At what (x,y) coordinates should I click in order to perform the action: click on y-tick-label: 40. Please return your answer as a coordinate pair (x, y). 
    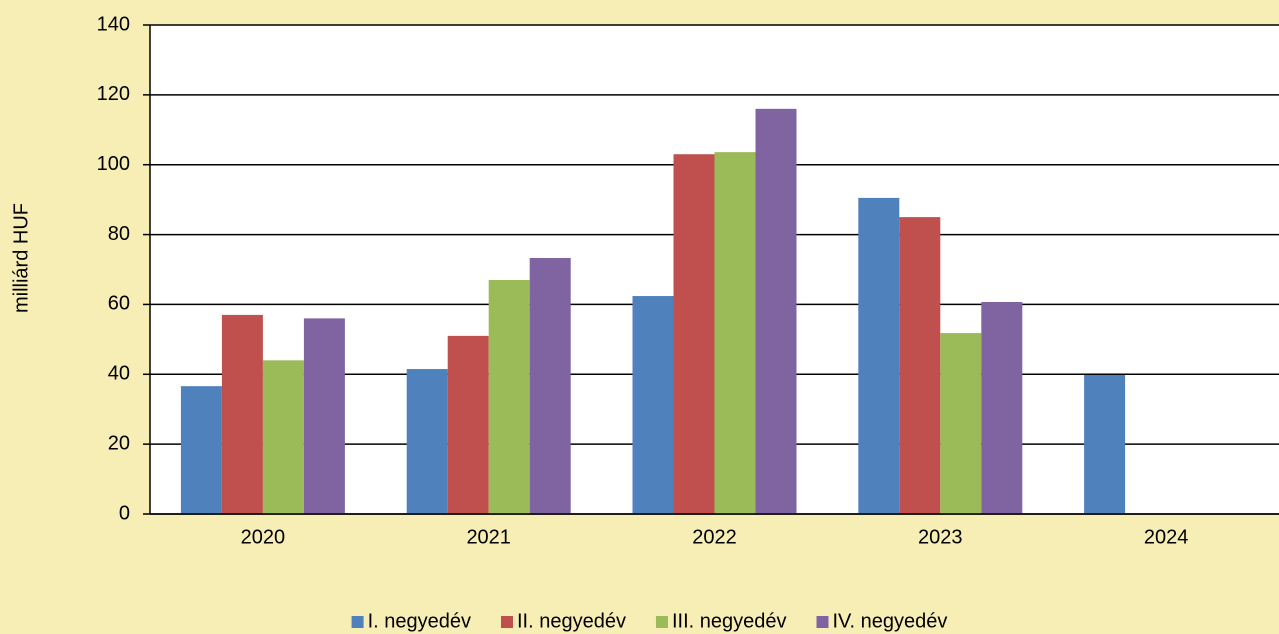
    Looking at the image, I should click on (119, 374).